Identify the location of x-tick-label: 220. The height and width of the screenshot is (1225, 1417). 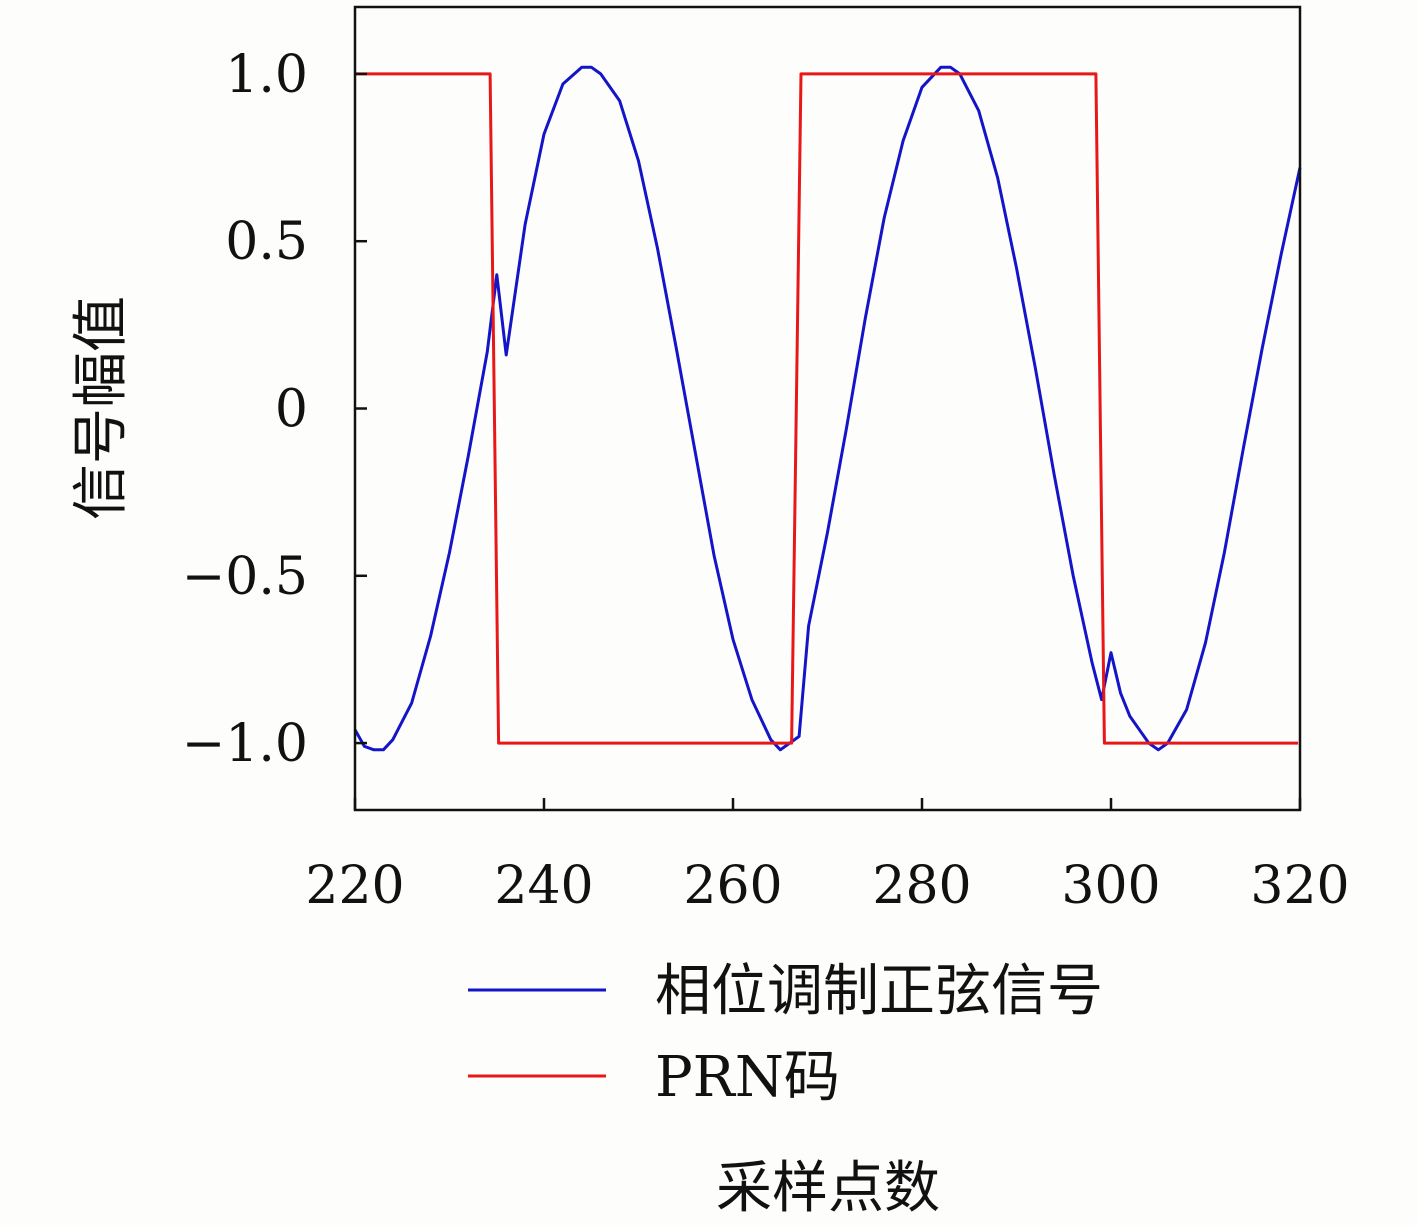
(354, 886).